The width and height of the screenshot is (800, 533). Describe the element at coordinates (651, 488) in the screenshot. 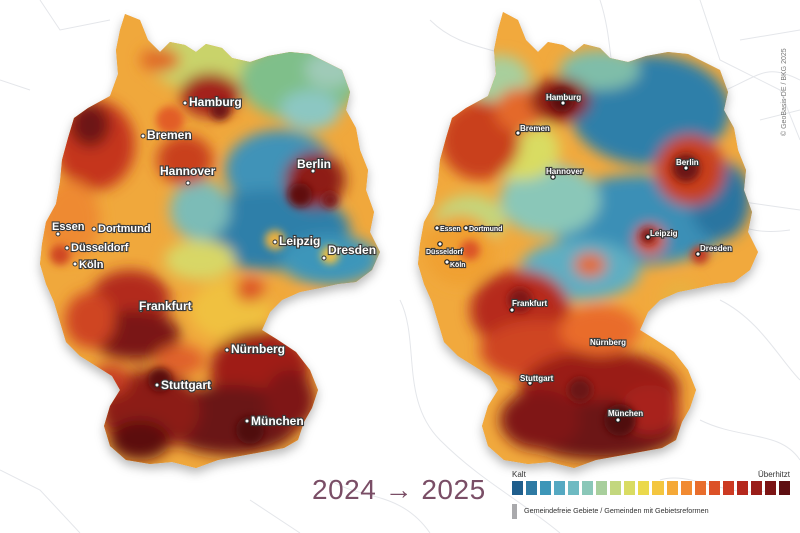

I see `legend-color-scale` at that location.